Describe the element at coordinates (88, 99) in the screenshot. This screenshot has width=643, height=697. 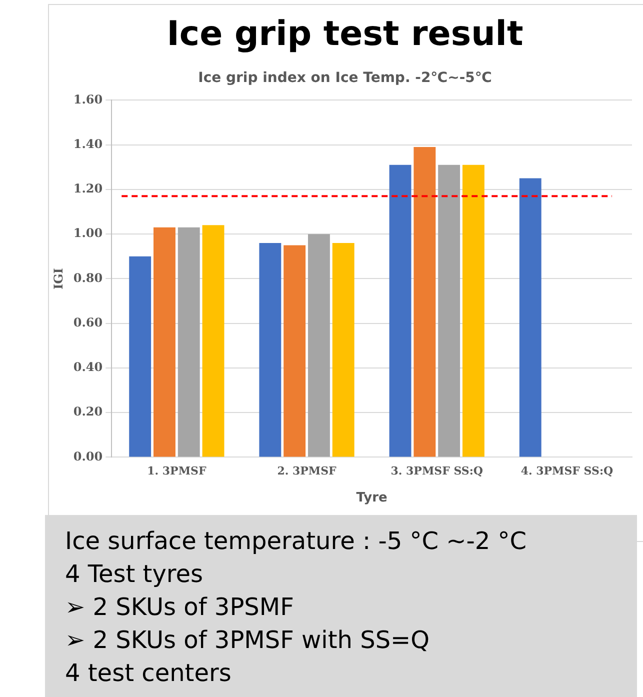
I see `y-tick-label: 1.60` at that location.